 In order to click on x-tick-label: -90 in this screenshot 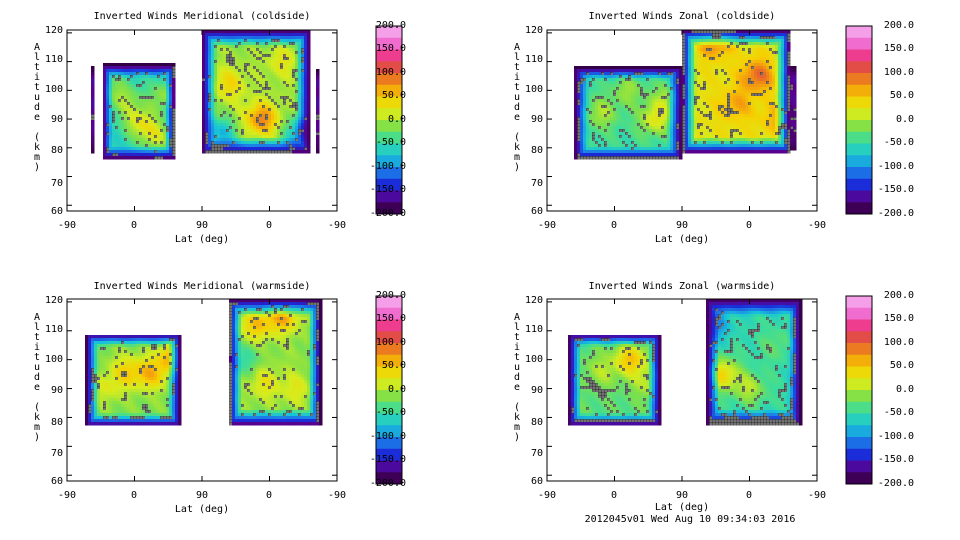, I will do `click(67, 225)`.